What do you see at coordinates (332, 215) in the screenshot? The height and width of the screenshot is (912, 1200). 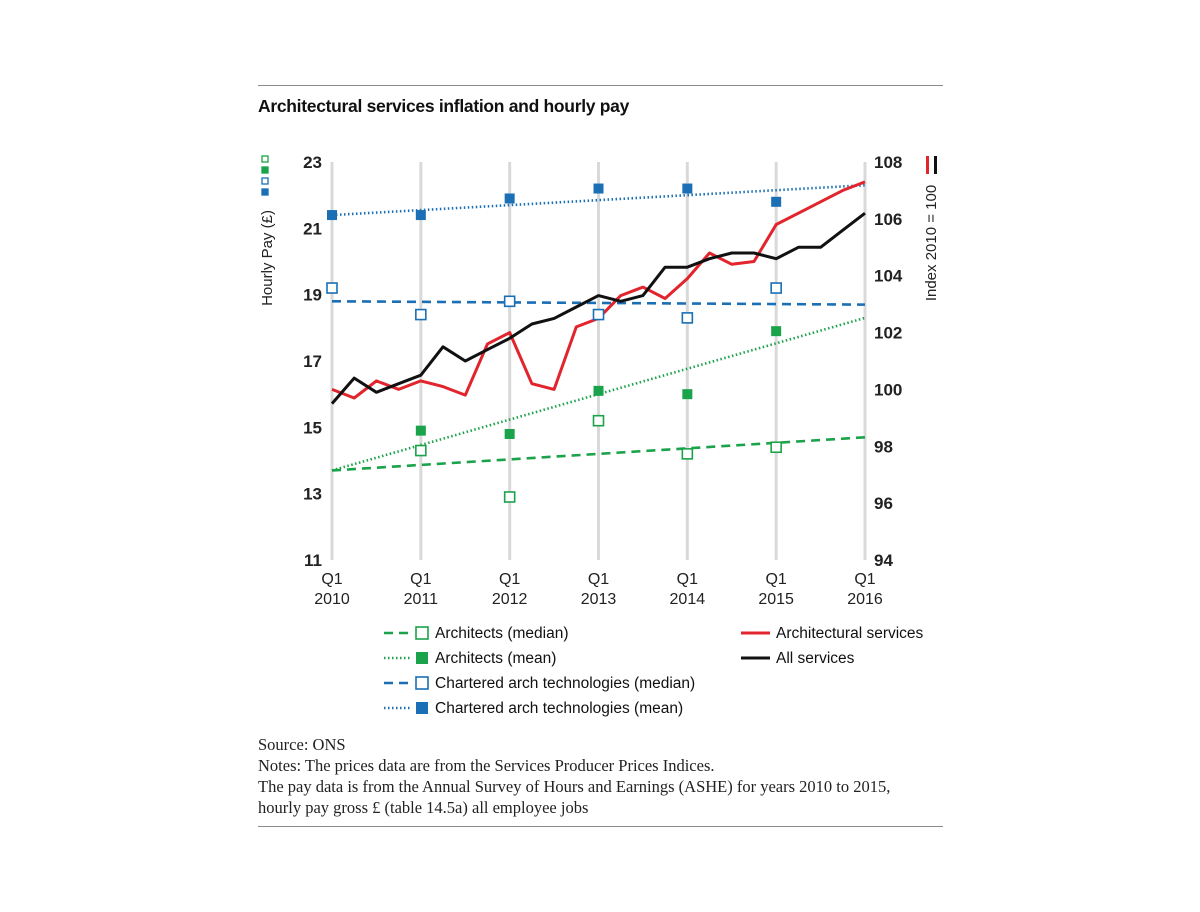 I see `marker-s3-2010` at bounding box center [332, 215].